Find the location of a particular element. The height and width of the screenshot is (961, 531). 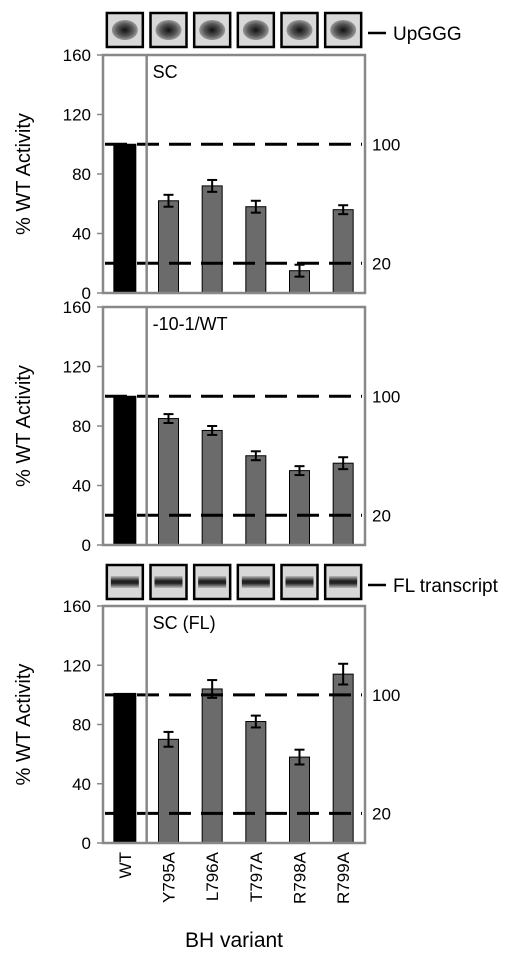

panel-label: -10-1/WT is located at coordinates (190, 324).